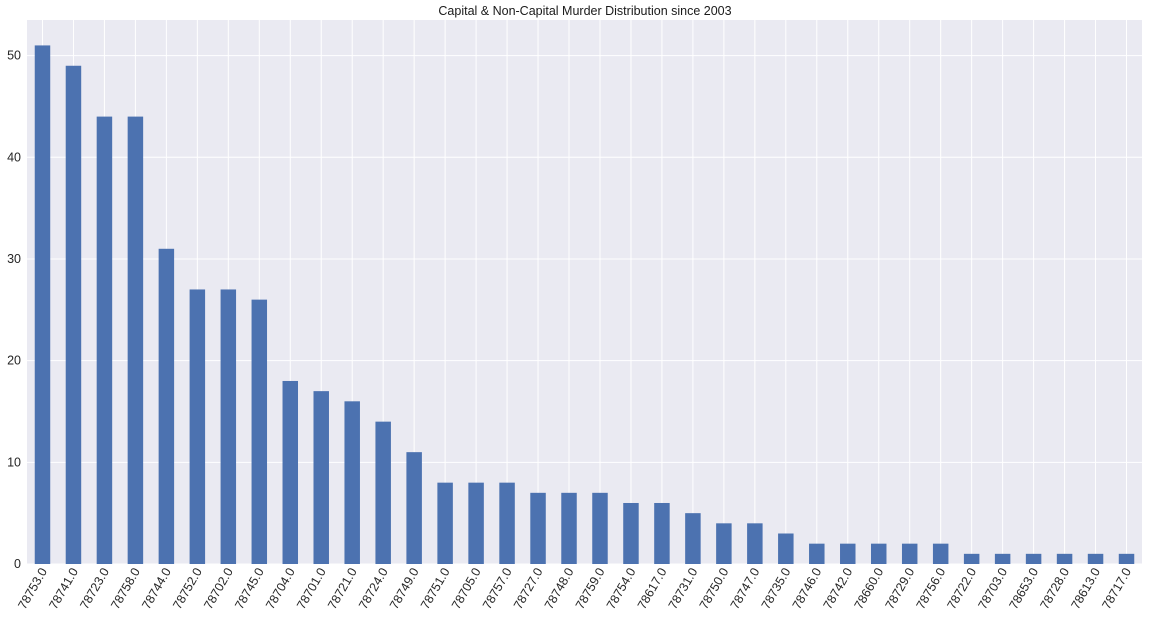 This screenshot has width=1150, height=621. Describe the element at coordinates (621, 588) in the screenshot. I see `x-tick-label: 78754.0` at that location.